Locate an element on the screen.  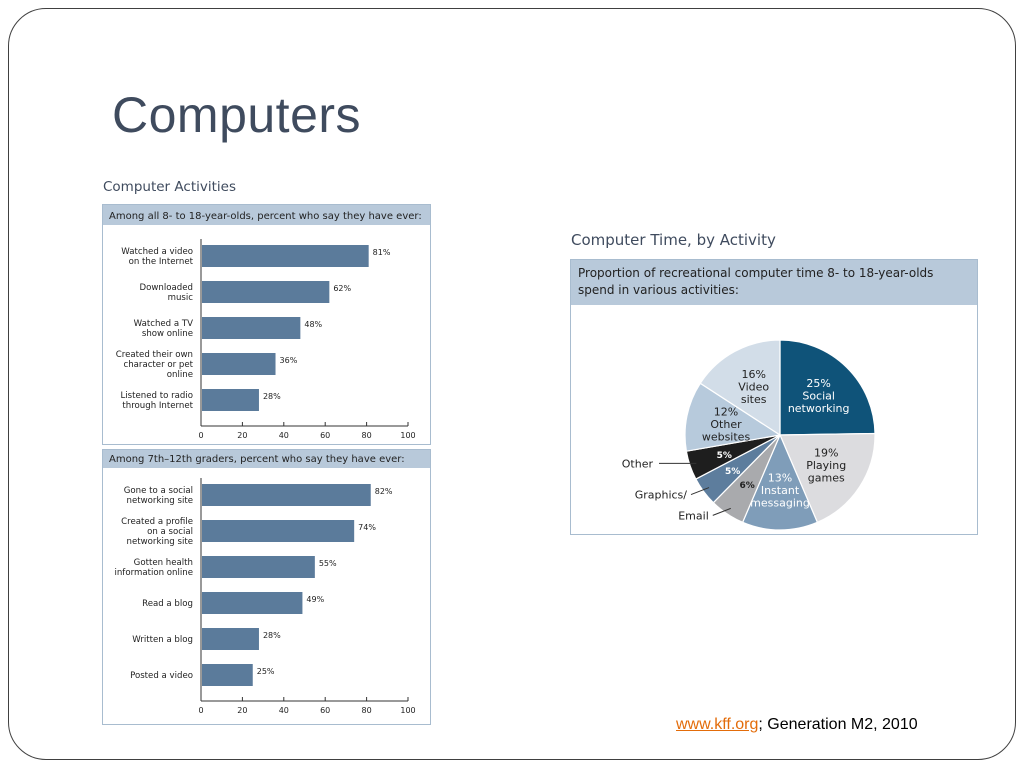
category-label-1-0: Downloaded is located at coordinates (166, 288).